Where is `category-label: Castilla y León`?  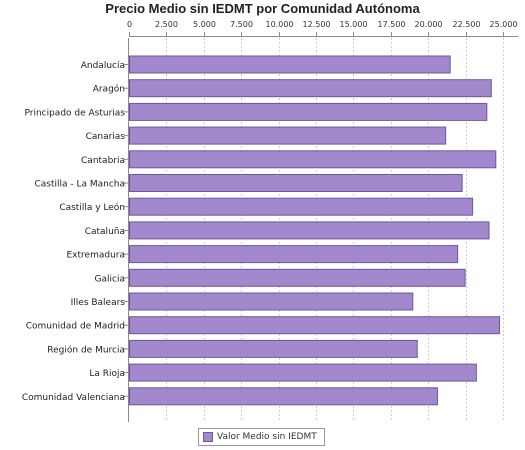 category-label: Castilla y León is located at coordinates (92, 207).